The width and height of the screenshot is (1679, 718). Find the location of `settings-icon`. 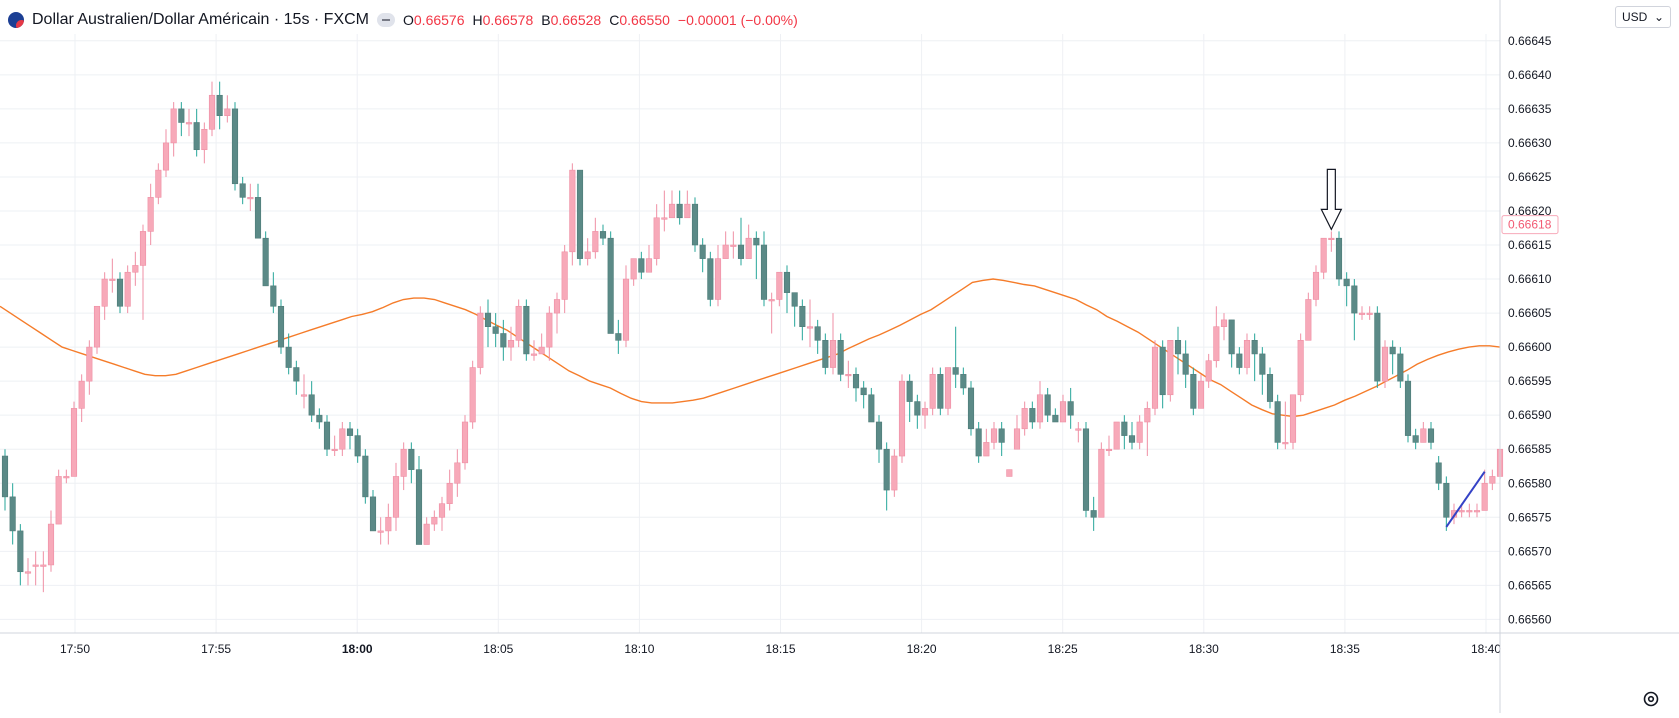

settings-icon is located at coordinates (1651, 699).